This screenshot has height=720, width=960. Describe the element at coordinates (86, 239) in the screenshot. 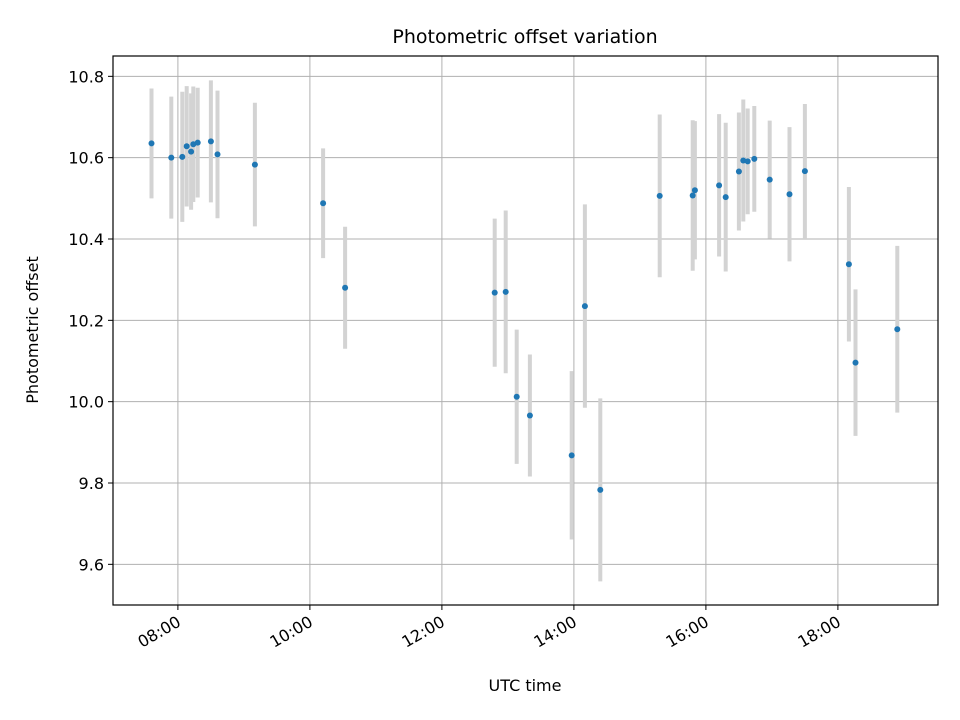

I see `y-tick-label: 10.4` at that location.